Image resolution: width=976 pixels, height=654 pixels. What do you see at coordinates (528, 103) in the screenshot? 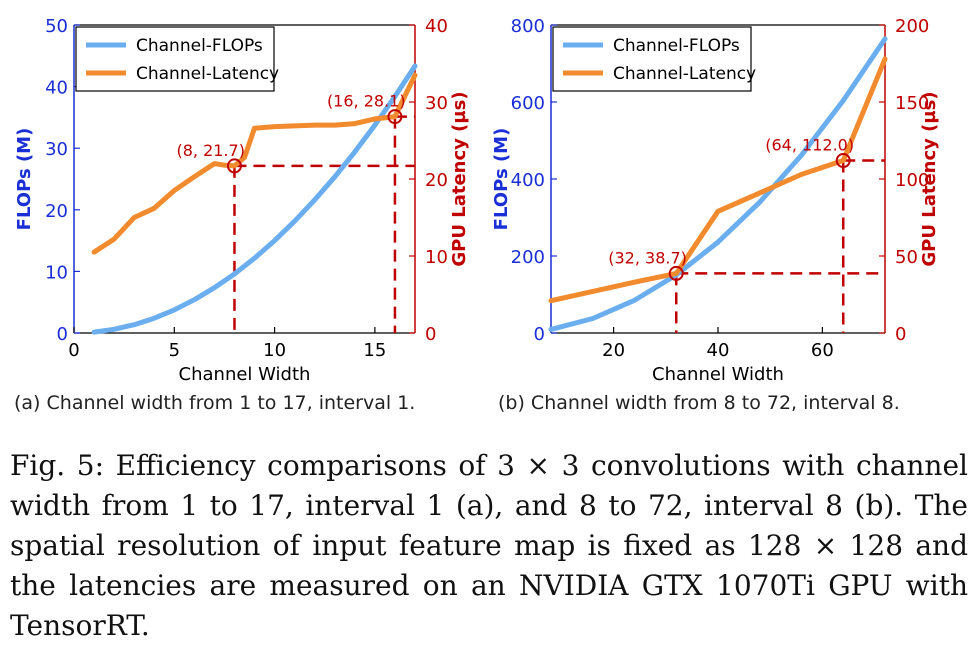
I see `left-y-tick-label: 600` at bounding box center [528, 103].